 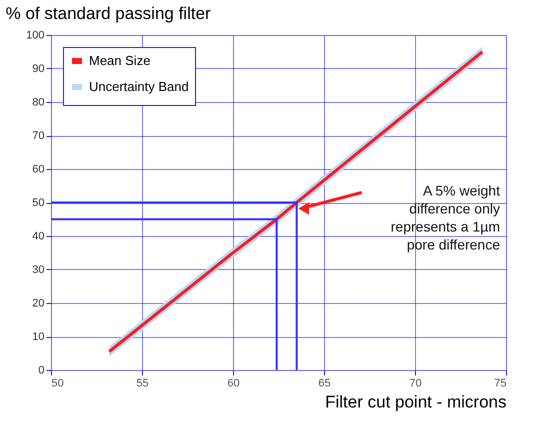 I want to click on y-tick-label: 70, so click(x=38, y=136).